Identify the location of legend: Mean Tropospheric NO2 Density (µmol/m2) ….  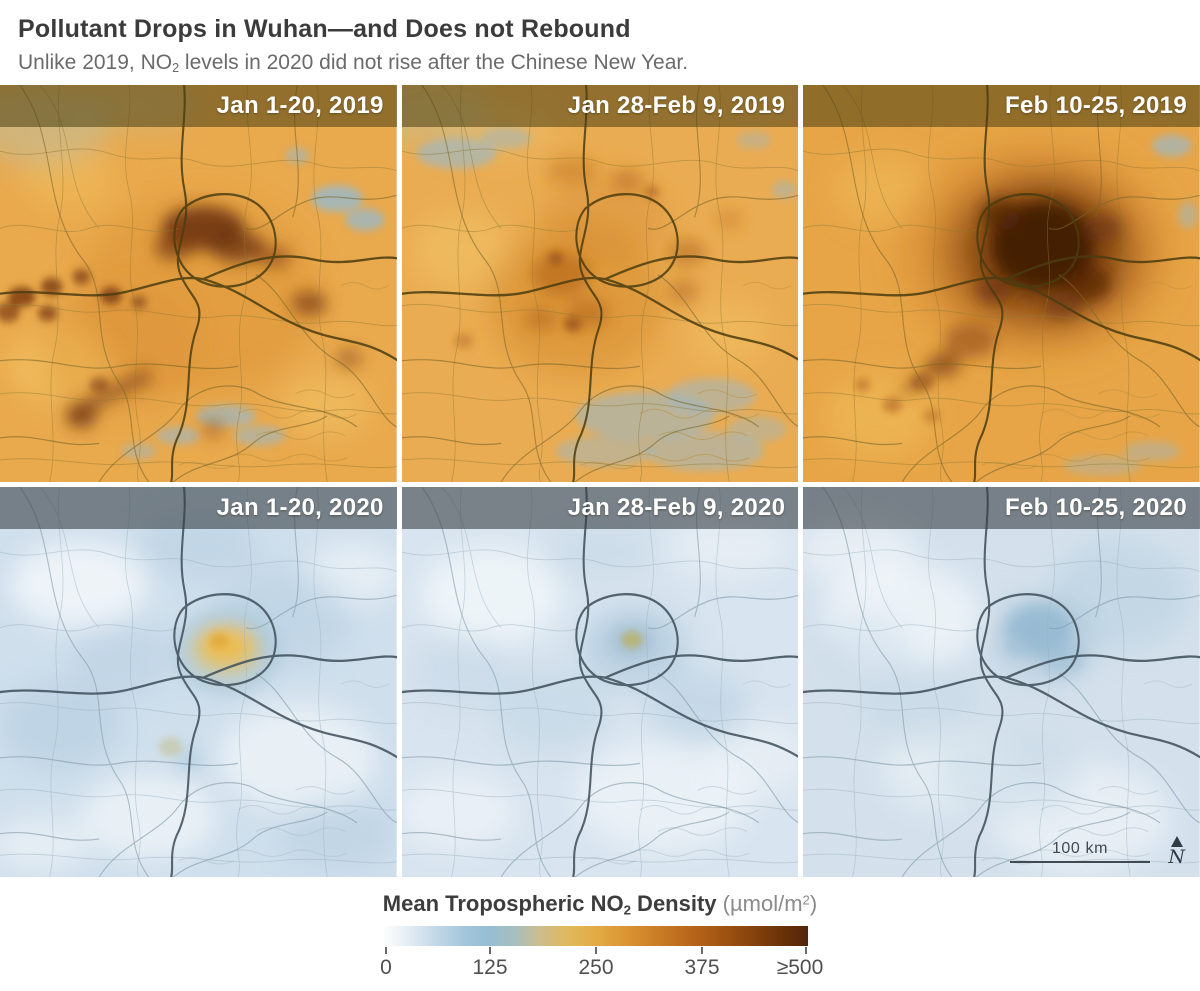
(600, 934).